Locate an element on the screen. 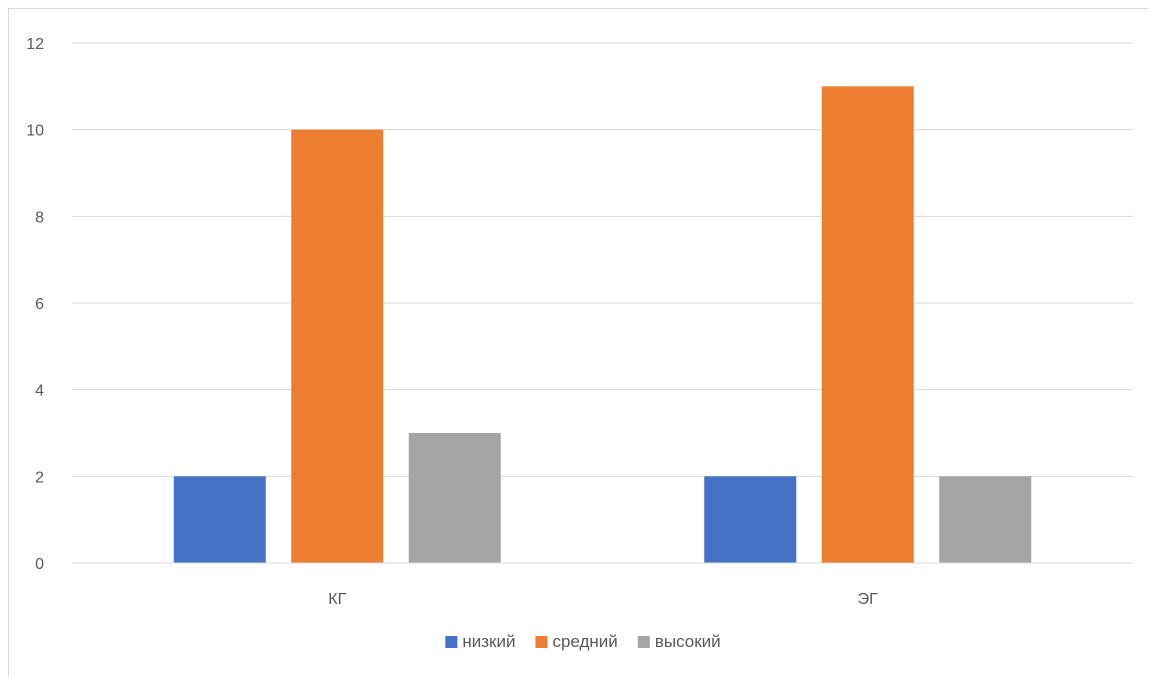 The height and width of the screenshot is (678, 1150). bar-высокий-КГ is located at coordinates (454, 498).